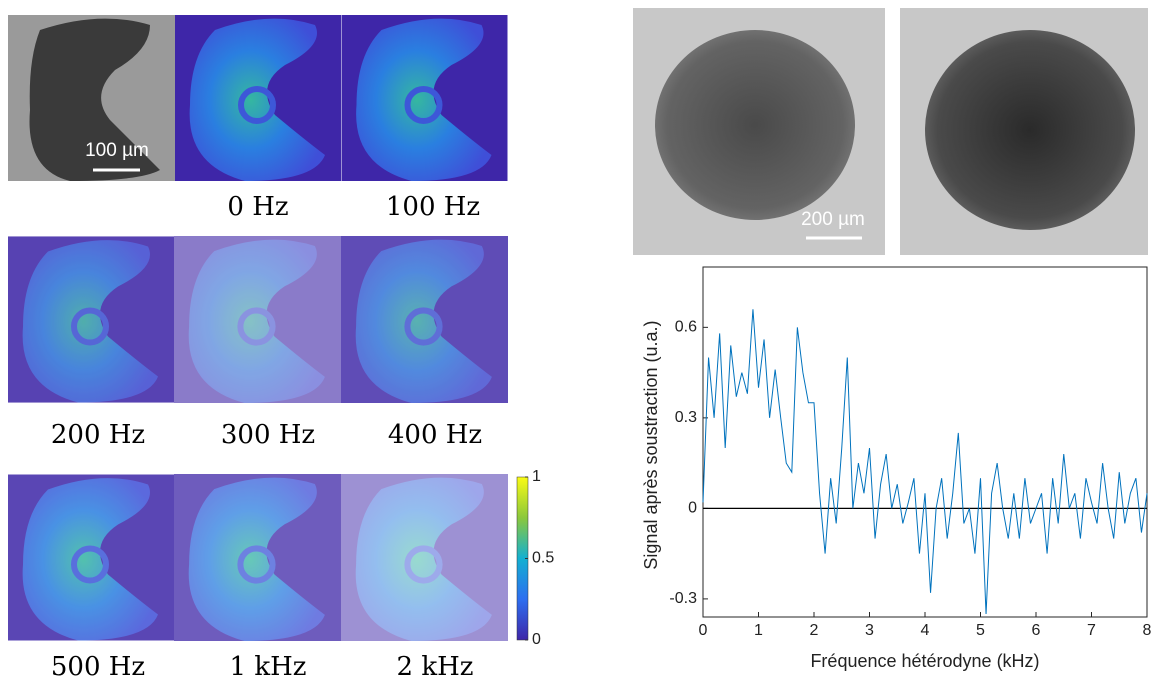  I want to click on scale-bar-label: 200 µm, so click(833, 219).